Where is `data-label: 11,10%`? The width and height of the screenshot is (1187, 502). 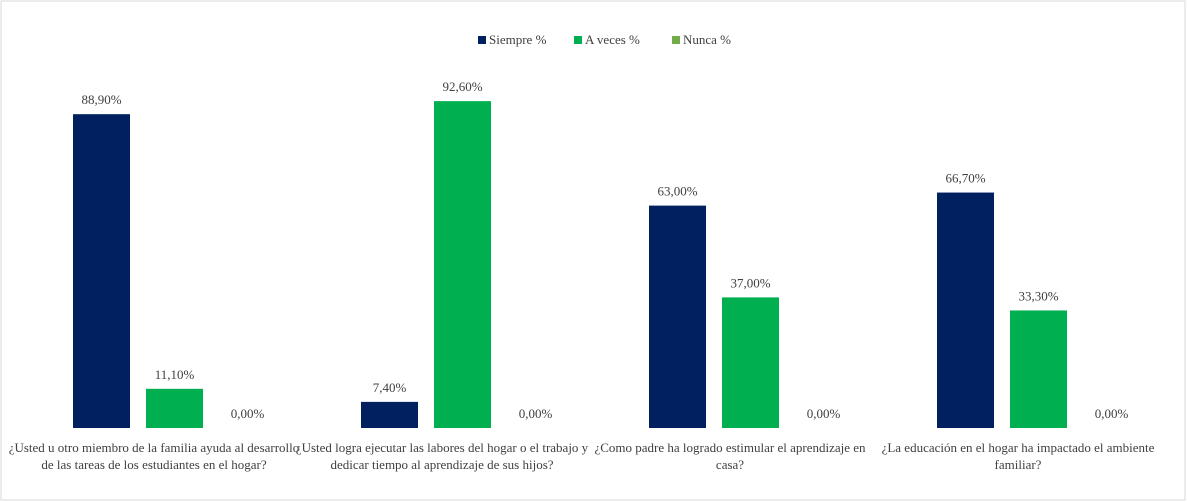
data-label: 11,10% is located at coordinates (175, 374).